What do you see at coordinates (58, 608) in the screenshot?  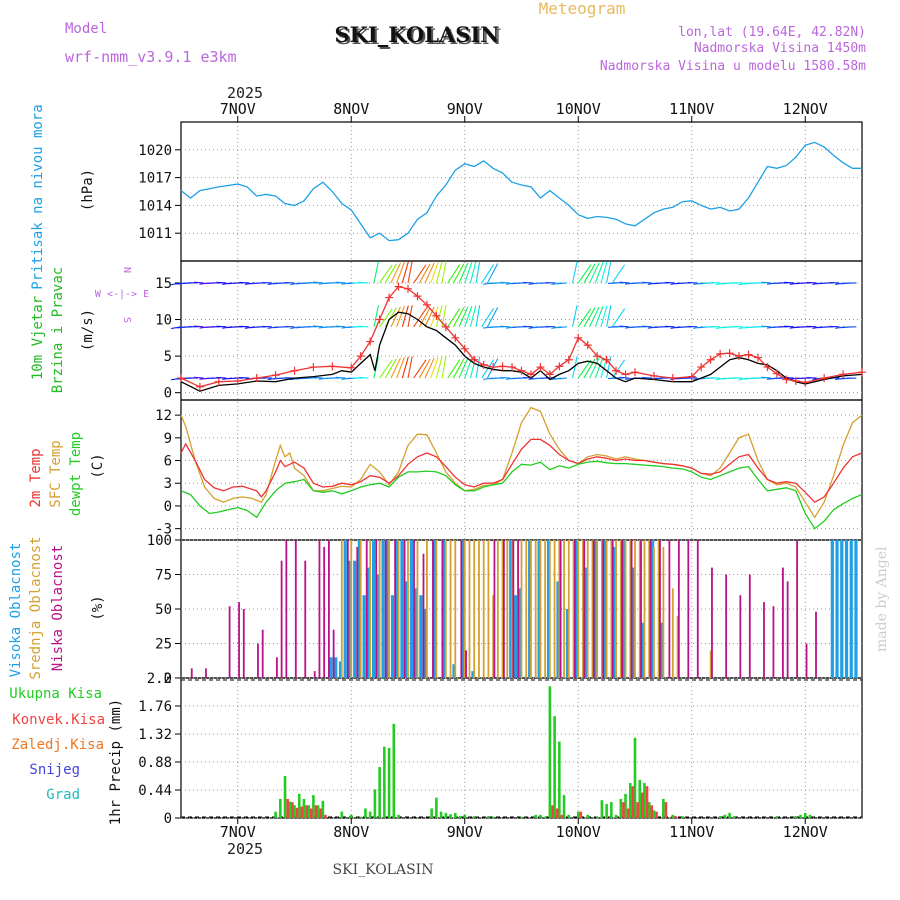 I see `label-cloud-low: Niska Oblacnost` at bounding box center [58, 608].